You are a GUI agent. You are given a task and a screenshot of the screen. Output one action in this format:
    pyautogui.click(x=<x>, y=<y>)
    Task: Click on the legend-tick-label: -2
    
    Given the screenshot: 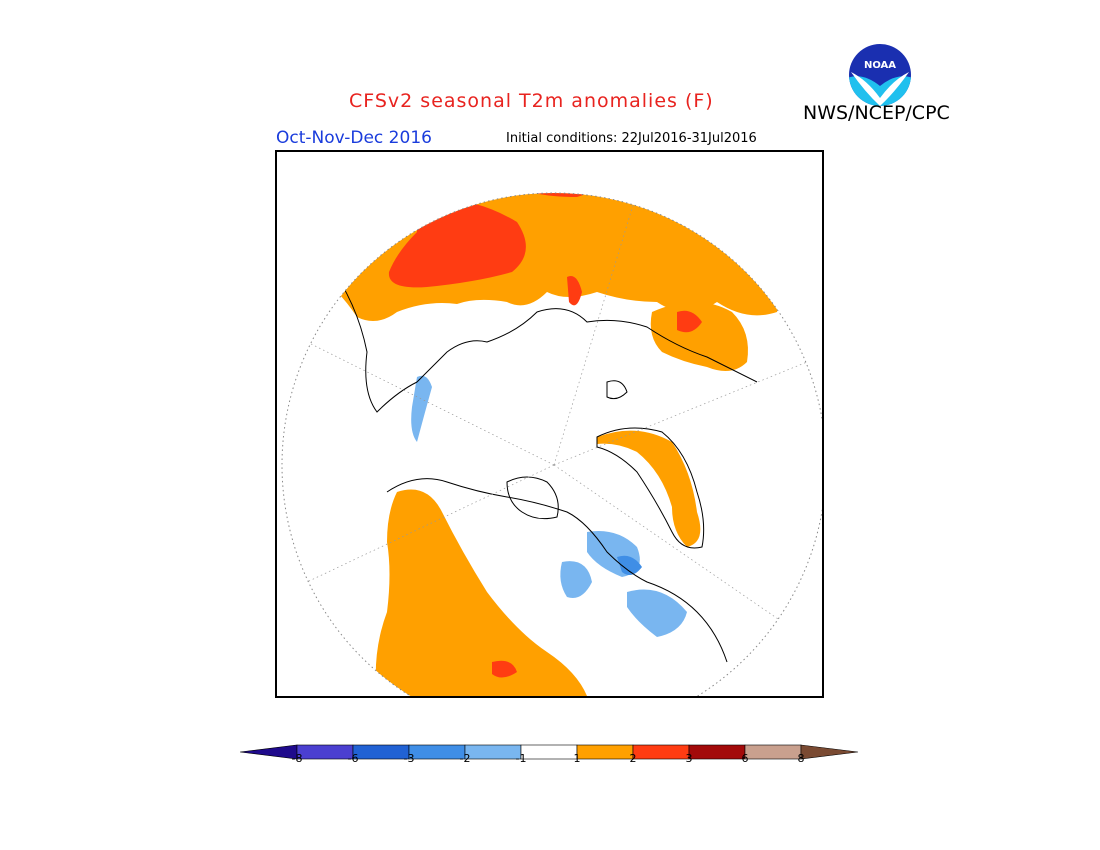 What is the action you would take?
    pyautogui.click(x=465, y=758)
    